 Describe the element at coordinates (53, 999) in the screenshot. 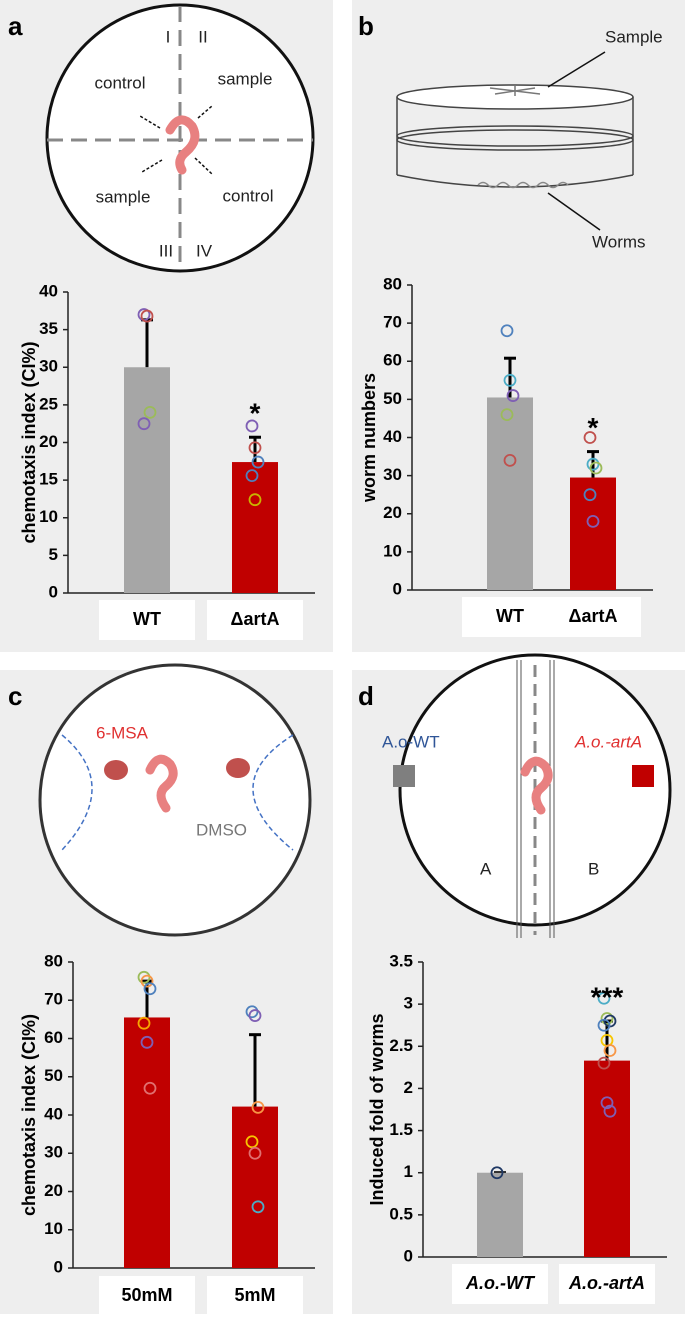

I see `y-tick-label: 70` at that location.